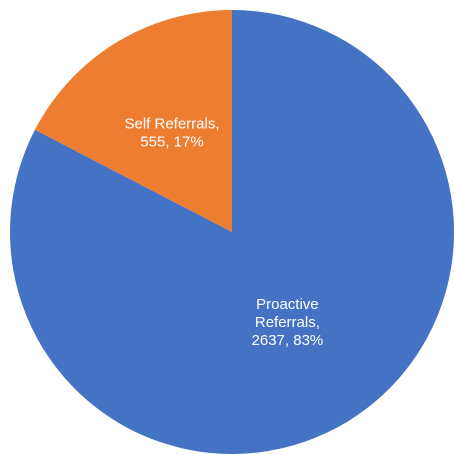  I want to click on data-label-self-referrals: Self Referrals, 555, 17%, so click(171, 132).